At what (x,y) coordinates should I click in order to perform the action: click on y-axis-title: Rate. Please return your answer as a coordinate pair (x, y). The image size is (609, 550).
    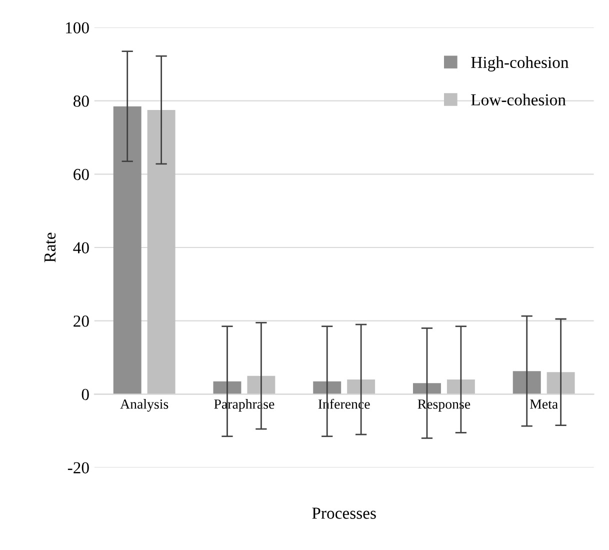
    Looking at the image, I should click on (50, 247).